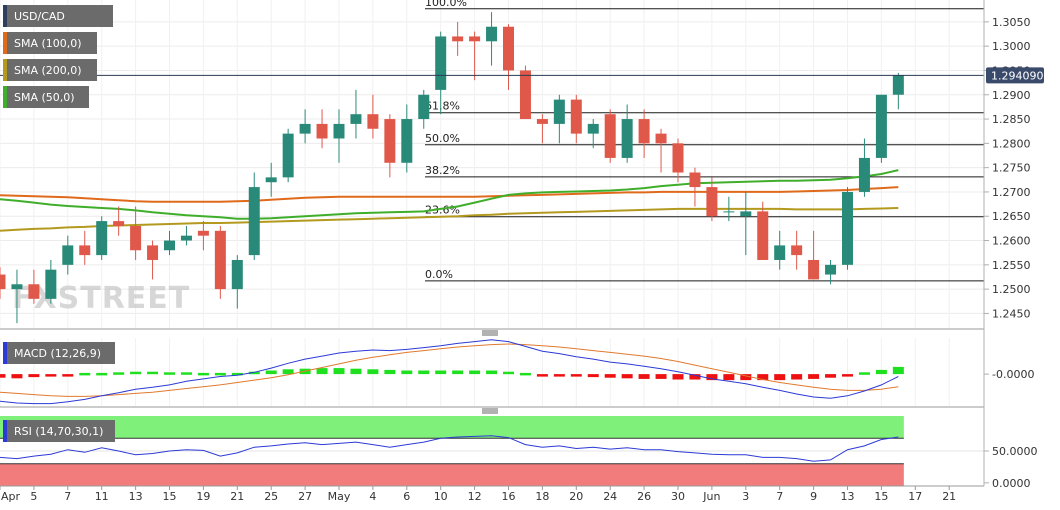 This screenshot has width=1060, height=510. Describe the element at coordinates (59, 431) in the screenshot. I see `legend-rsi: RSI (14,70,30,1)` at that location.